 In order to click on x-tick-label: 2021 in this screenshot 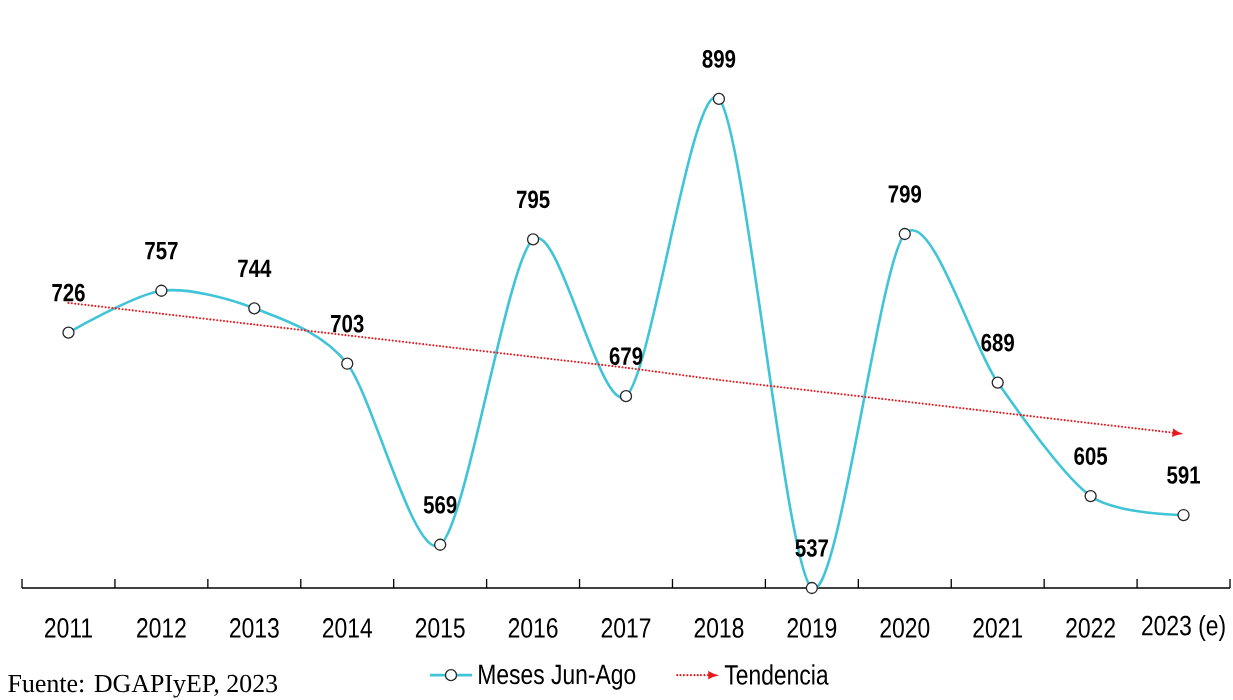, I will do `click(998, 628)`.